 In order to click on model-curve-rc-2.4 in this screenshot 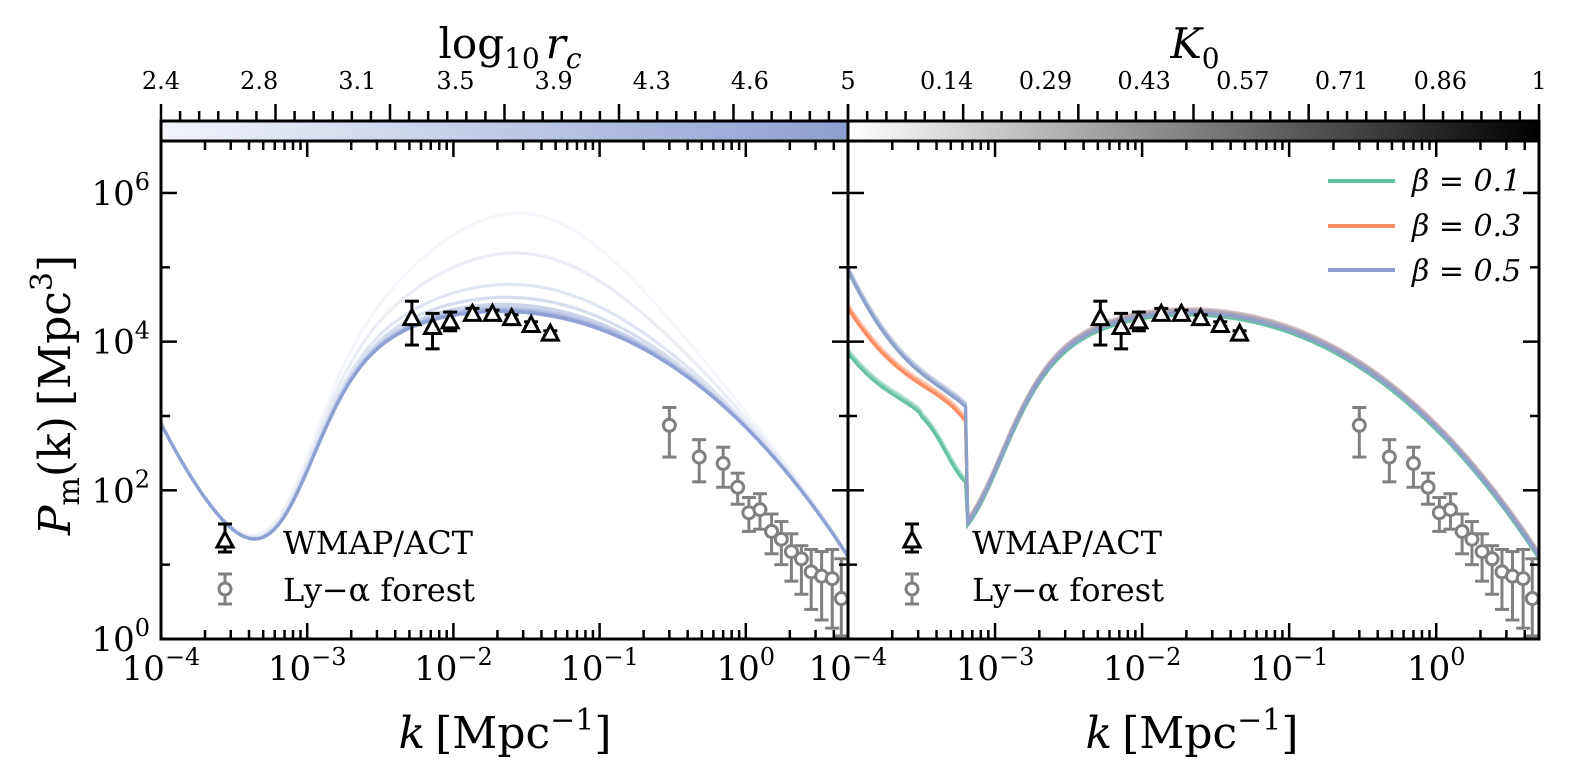, I will do `click(504, 434)`.